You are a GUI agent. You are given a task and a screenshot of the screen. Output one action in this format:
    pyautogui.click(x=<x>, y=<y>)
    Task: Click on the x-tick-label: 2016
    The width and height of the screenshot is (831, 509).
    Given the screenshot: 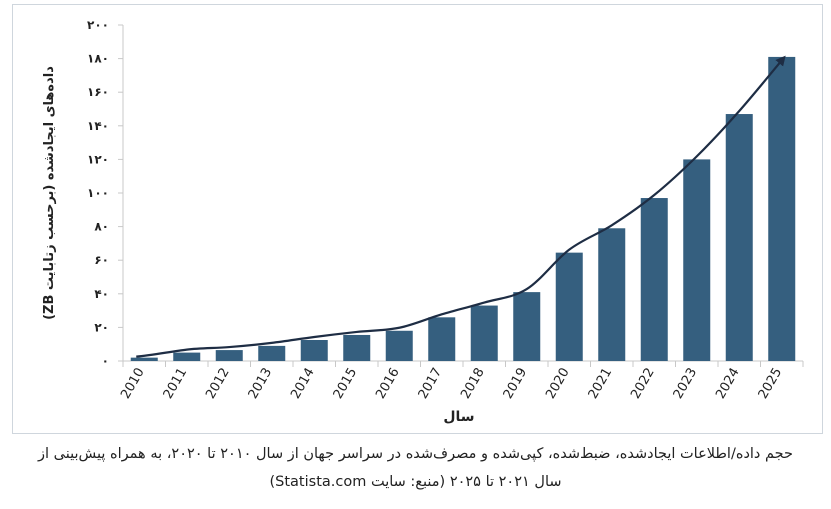 What is the action you would take?
    pyautogui.click(x=388, y=384)
    